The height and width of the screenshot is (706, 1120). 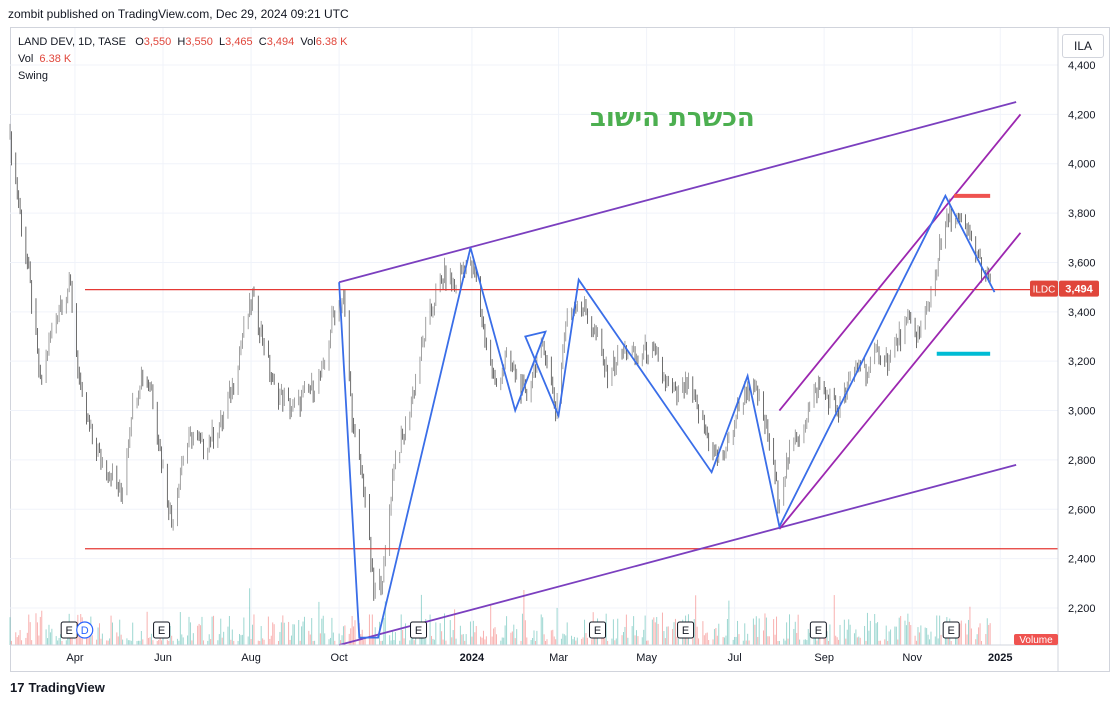 I want to click on trend-line-inner-lower, so click(x=900, y=381).